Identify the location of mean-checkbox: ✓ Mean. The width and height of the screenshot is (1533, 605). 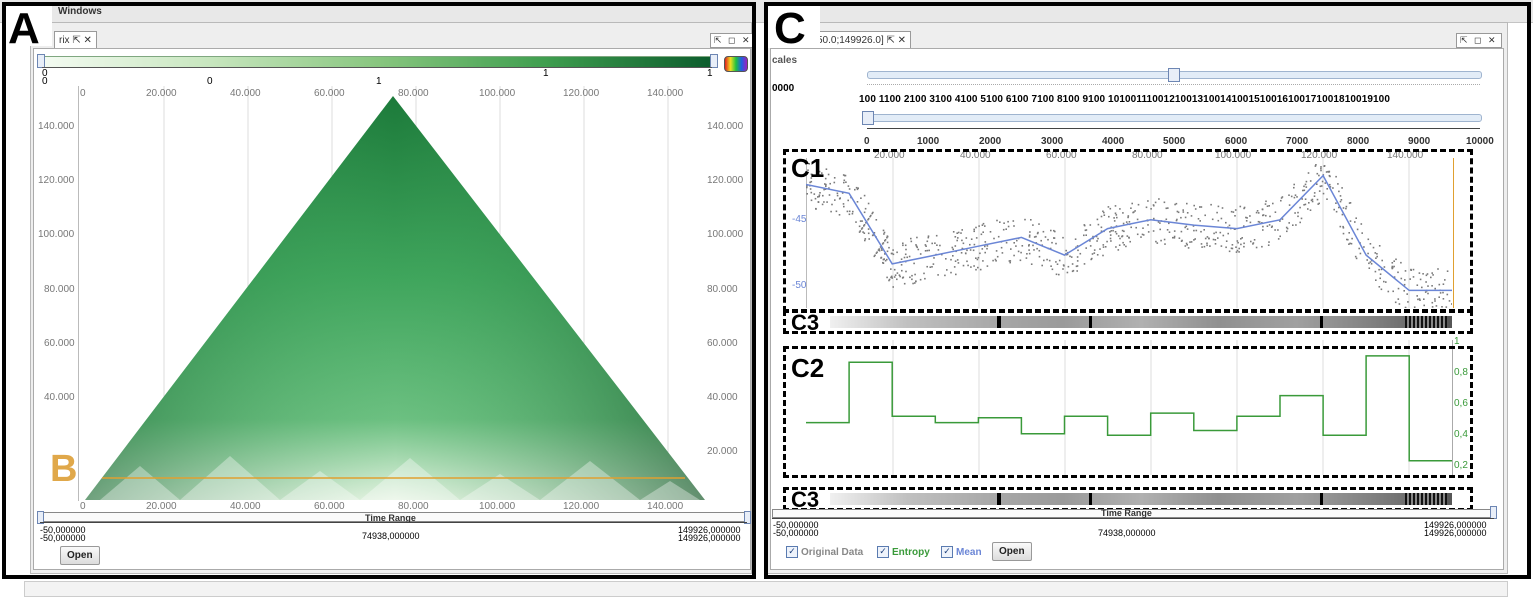
(961, 552).